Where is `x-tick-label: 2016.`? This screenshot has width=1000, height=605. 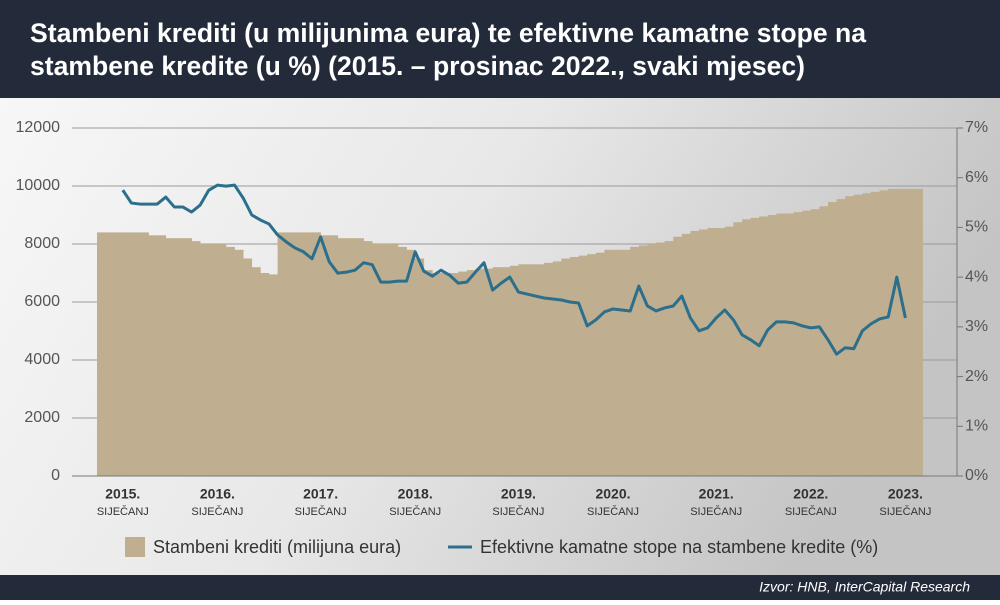 x-tick-label: 2016. is located at coordinates (217, 494).